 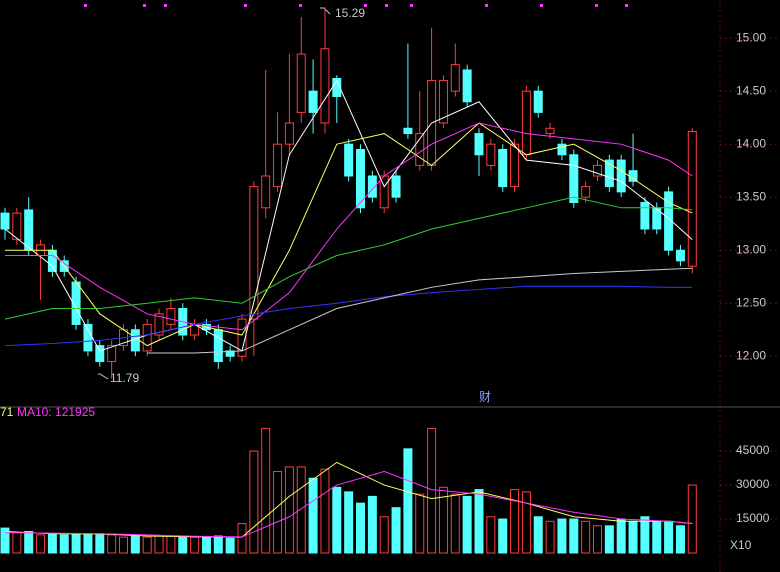 I want to click on y-tick-label: 13.00, so click(x=751, y=249).